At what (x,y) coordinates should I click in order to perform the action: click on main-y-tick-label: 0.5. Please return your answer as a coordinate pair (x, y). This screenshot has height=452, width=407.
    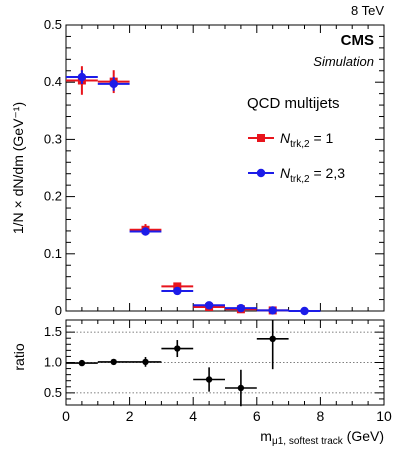
    Looking at the image, I should click on (53, 24).